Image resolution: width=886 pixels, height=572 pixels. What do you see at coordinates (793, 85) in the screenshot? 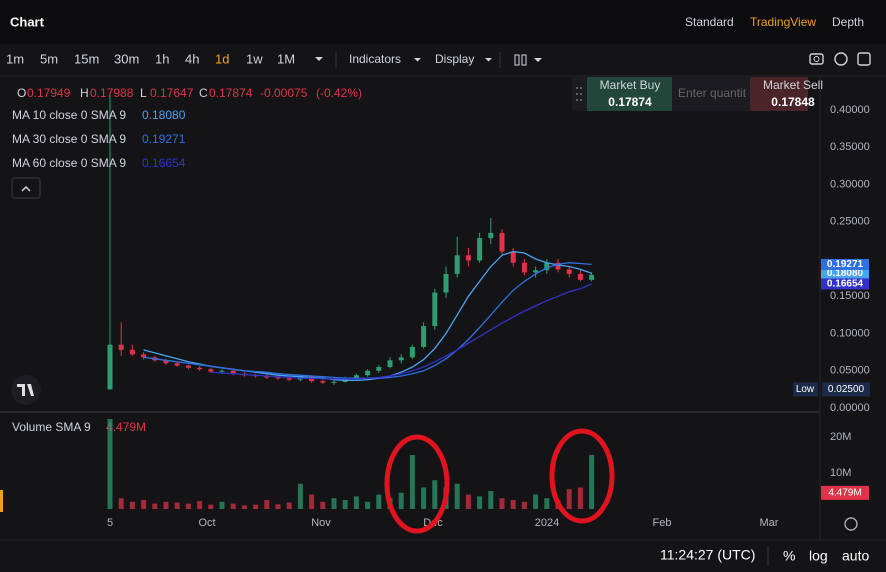
I see `sell-label: Market Sell` at bounding box center [793, 85].